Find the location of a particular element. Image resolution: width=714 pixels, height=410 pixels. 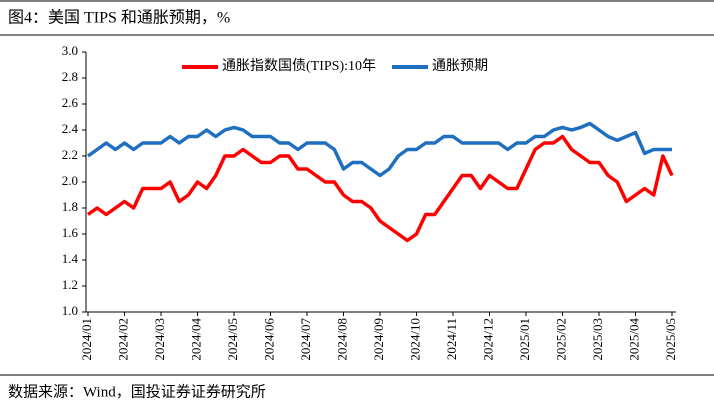

y-tick-label: 1.0 is located at coordinates (70, 310).